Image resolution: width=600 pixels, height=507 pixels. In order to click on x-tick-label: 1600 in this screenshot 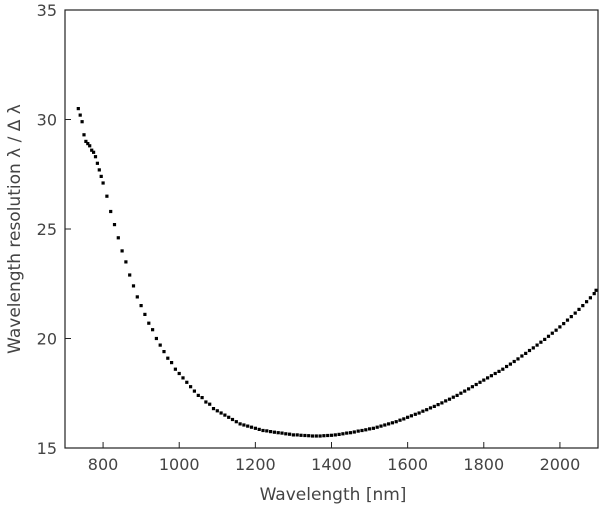, I will do `click(407, 464)`.